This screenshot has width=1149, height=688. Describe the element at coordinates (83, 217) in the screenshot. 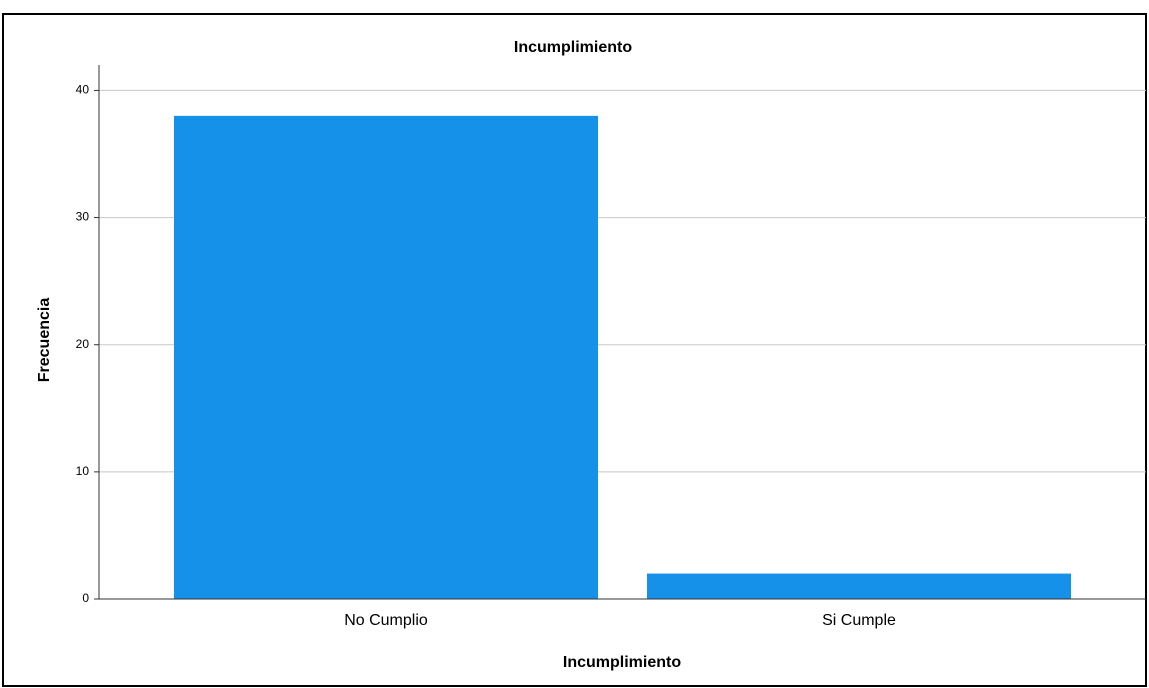

I see `y-tick-label: 30` at that location.